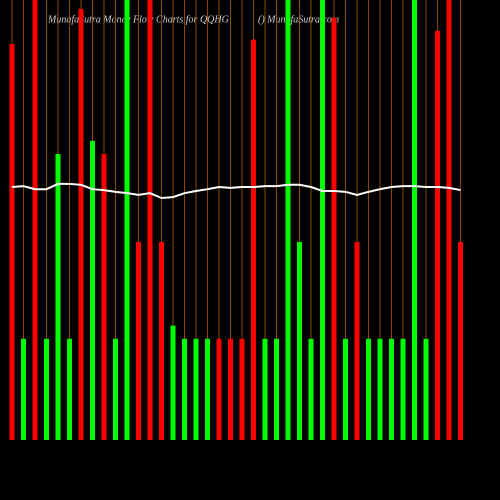 Image resolution: width=500 pixels, height=500 pixels. Describe the element at coordinates (298, 19) in the screenshot. I see `chart-subtitle: () MunafaSutra.com` at that location.